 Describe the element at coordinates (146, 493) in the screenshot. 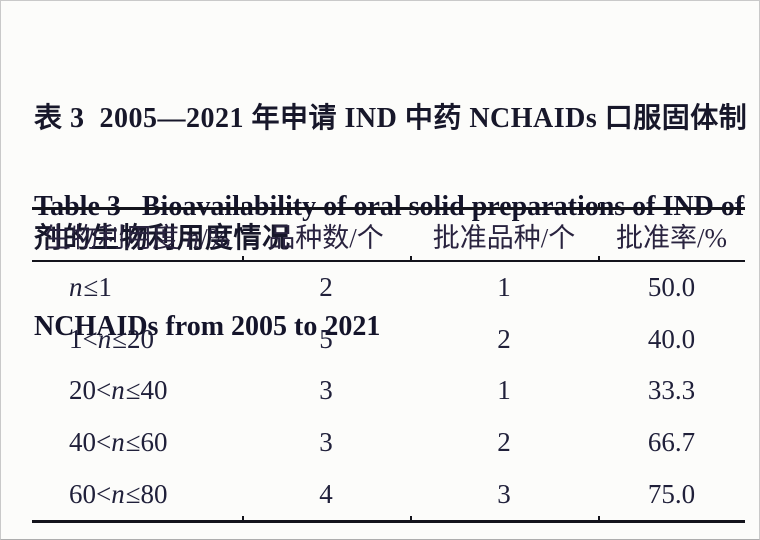

I see `range-post: ≤80` at that location.